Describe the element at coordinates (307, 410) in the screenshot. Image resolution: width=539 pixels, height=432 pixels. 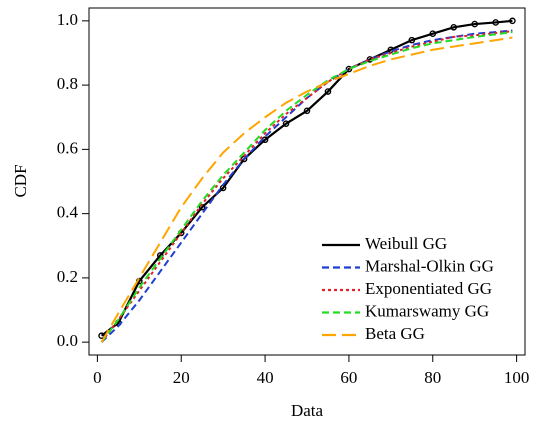
I see `x-axis-title: Data` at that location.